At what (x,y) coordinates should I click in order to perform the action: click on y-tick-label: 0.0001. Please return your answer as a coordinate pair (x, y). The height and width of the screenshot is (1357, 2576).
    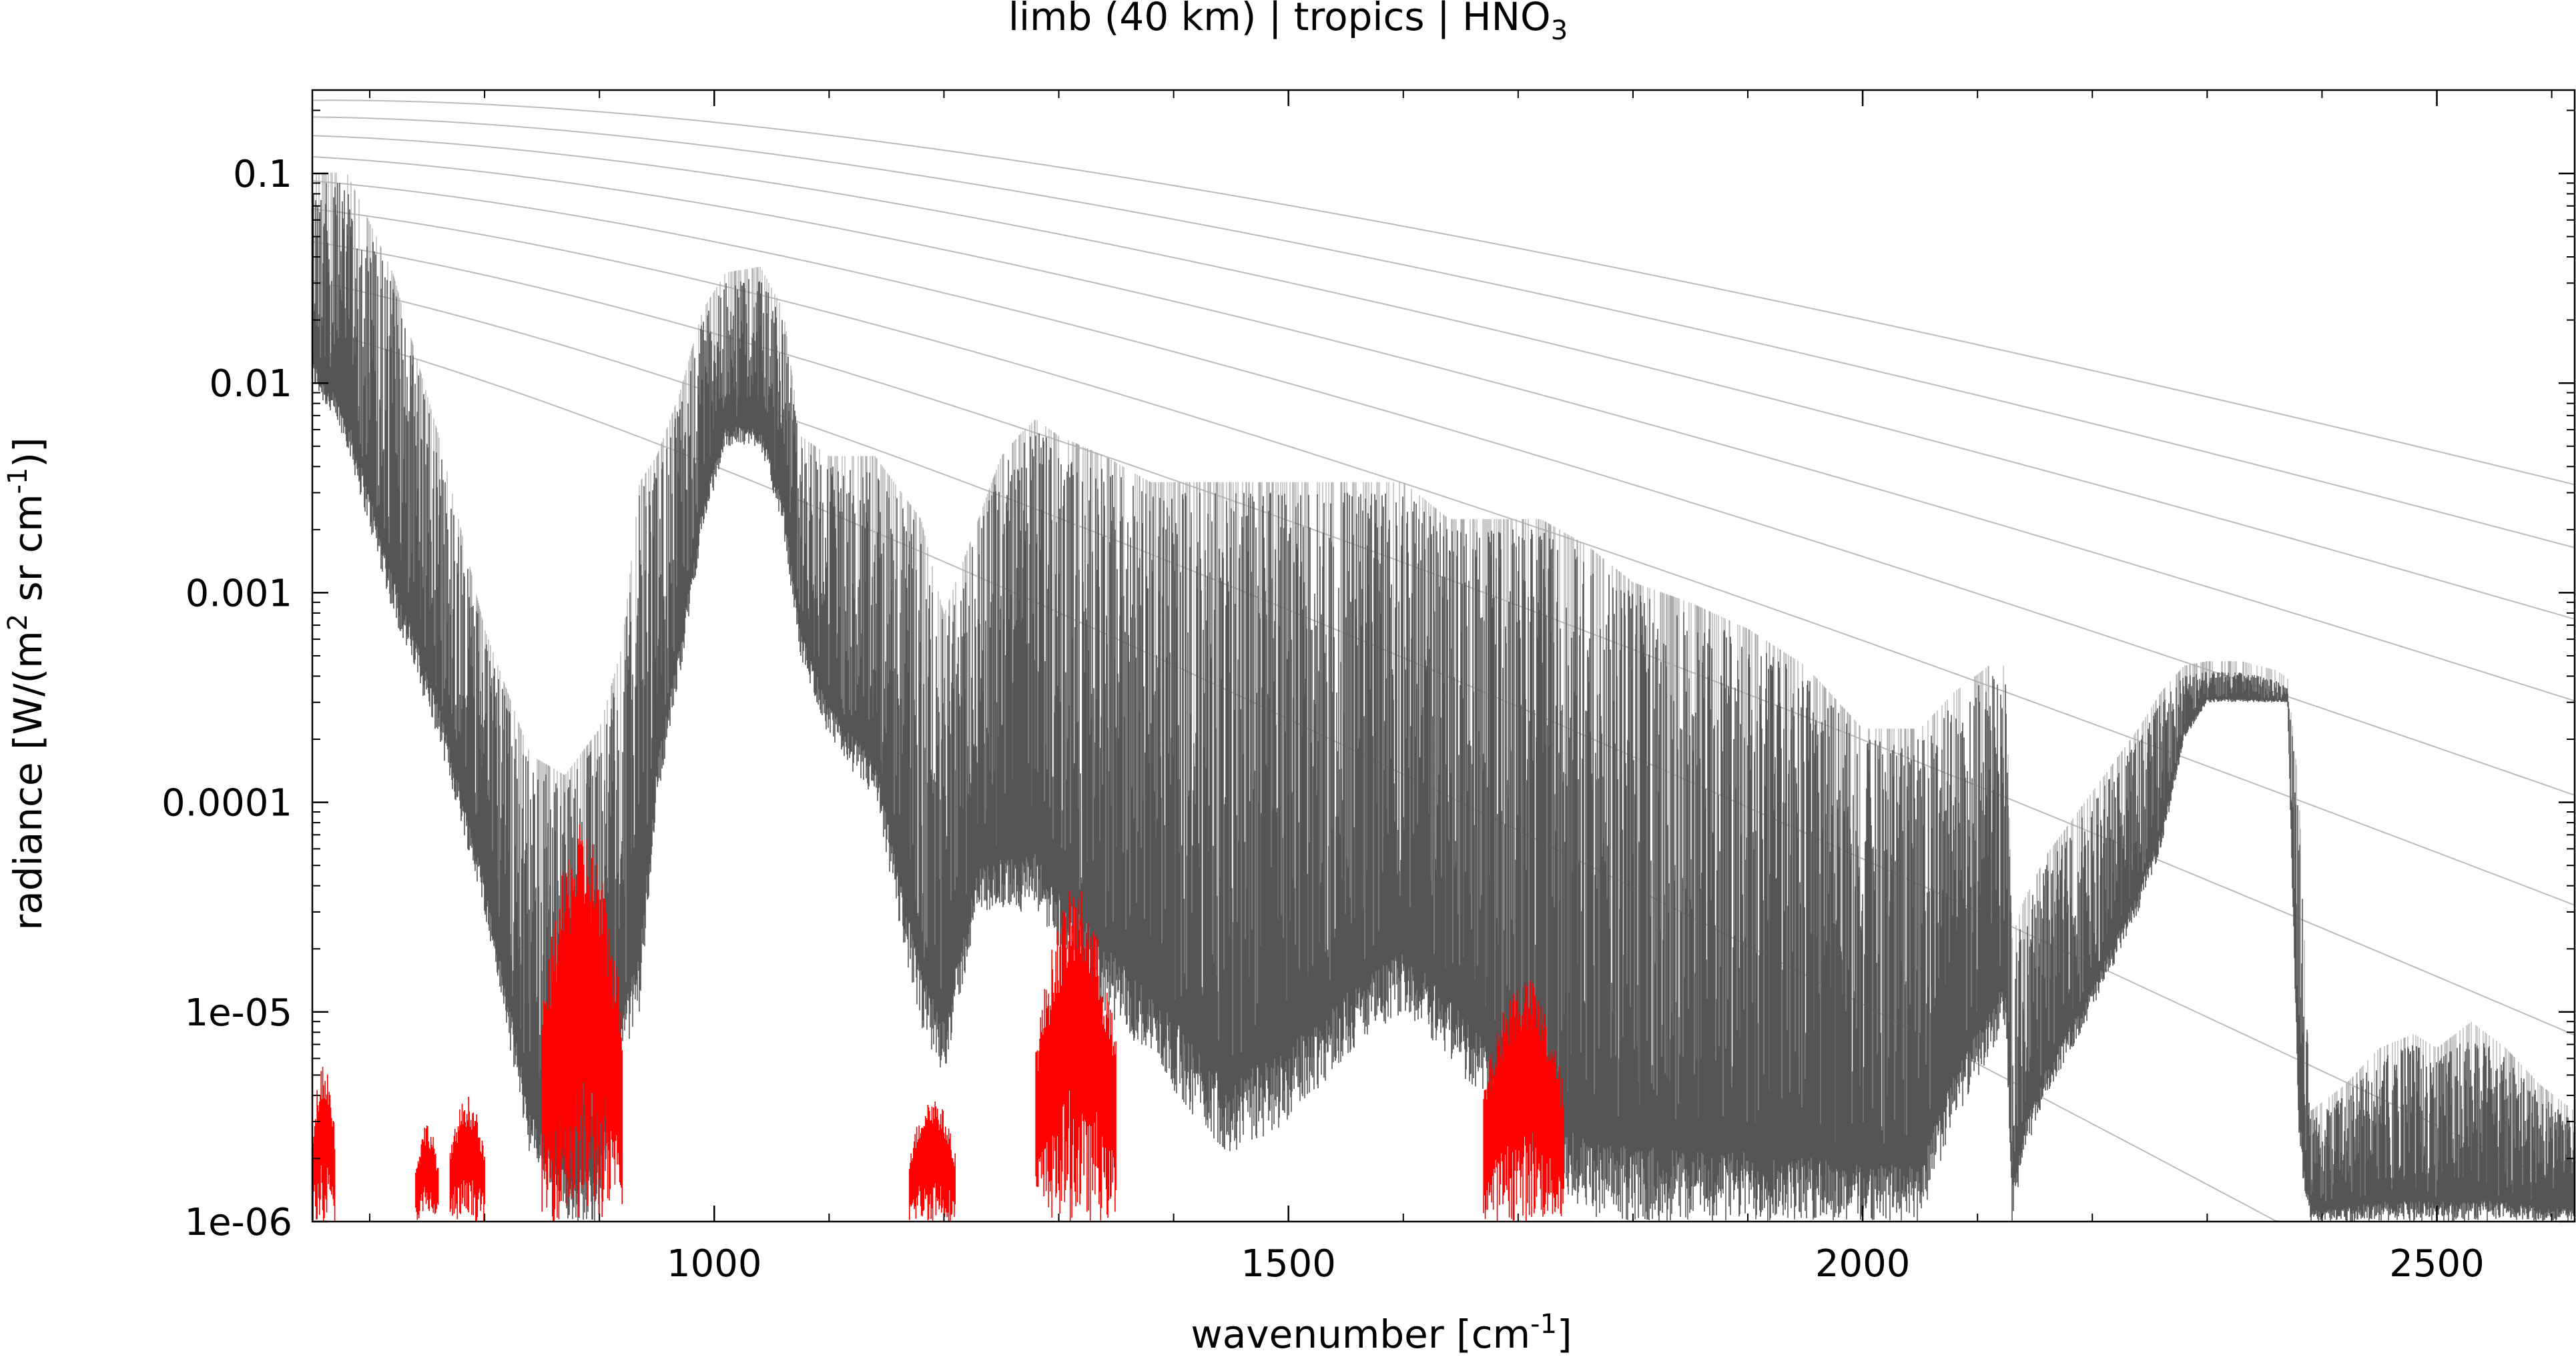
    Looking at the image, I should click on (227, 803).